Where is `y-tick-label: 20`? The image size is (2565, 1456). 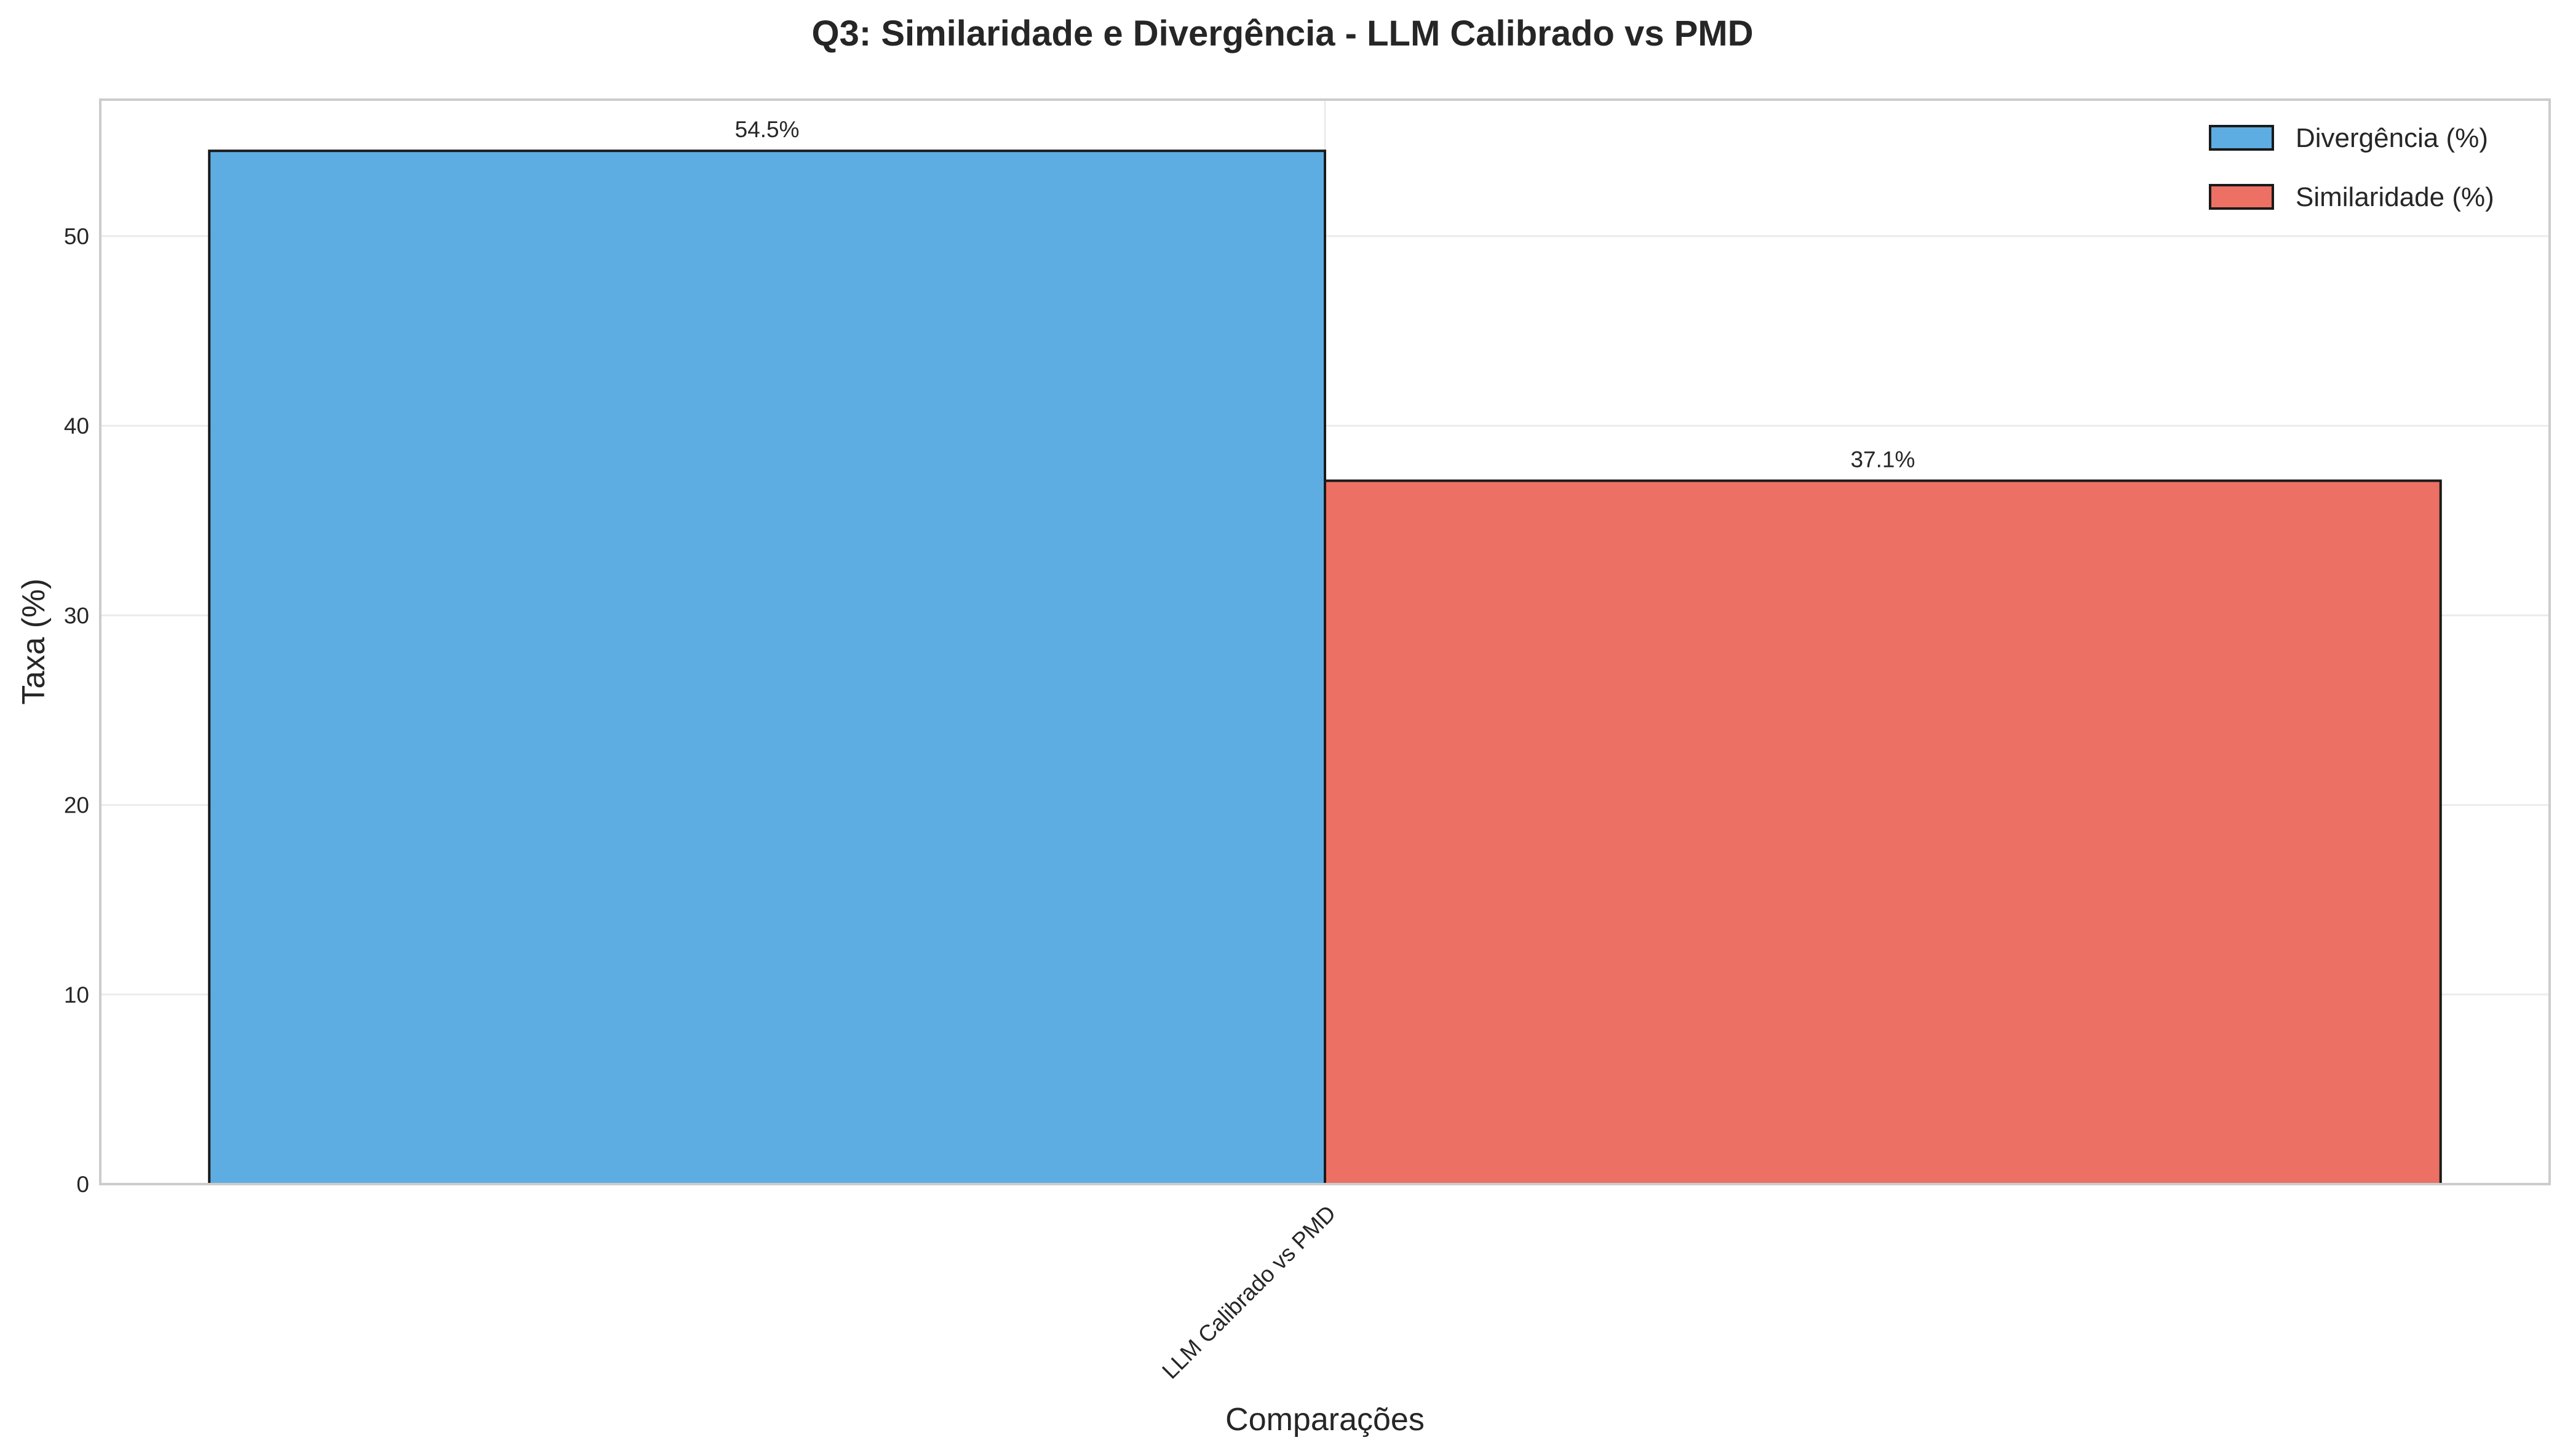 y-tick-label: 20 is located at coordinates (76, 805).